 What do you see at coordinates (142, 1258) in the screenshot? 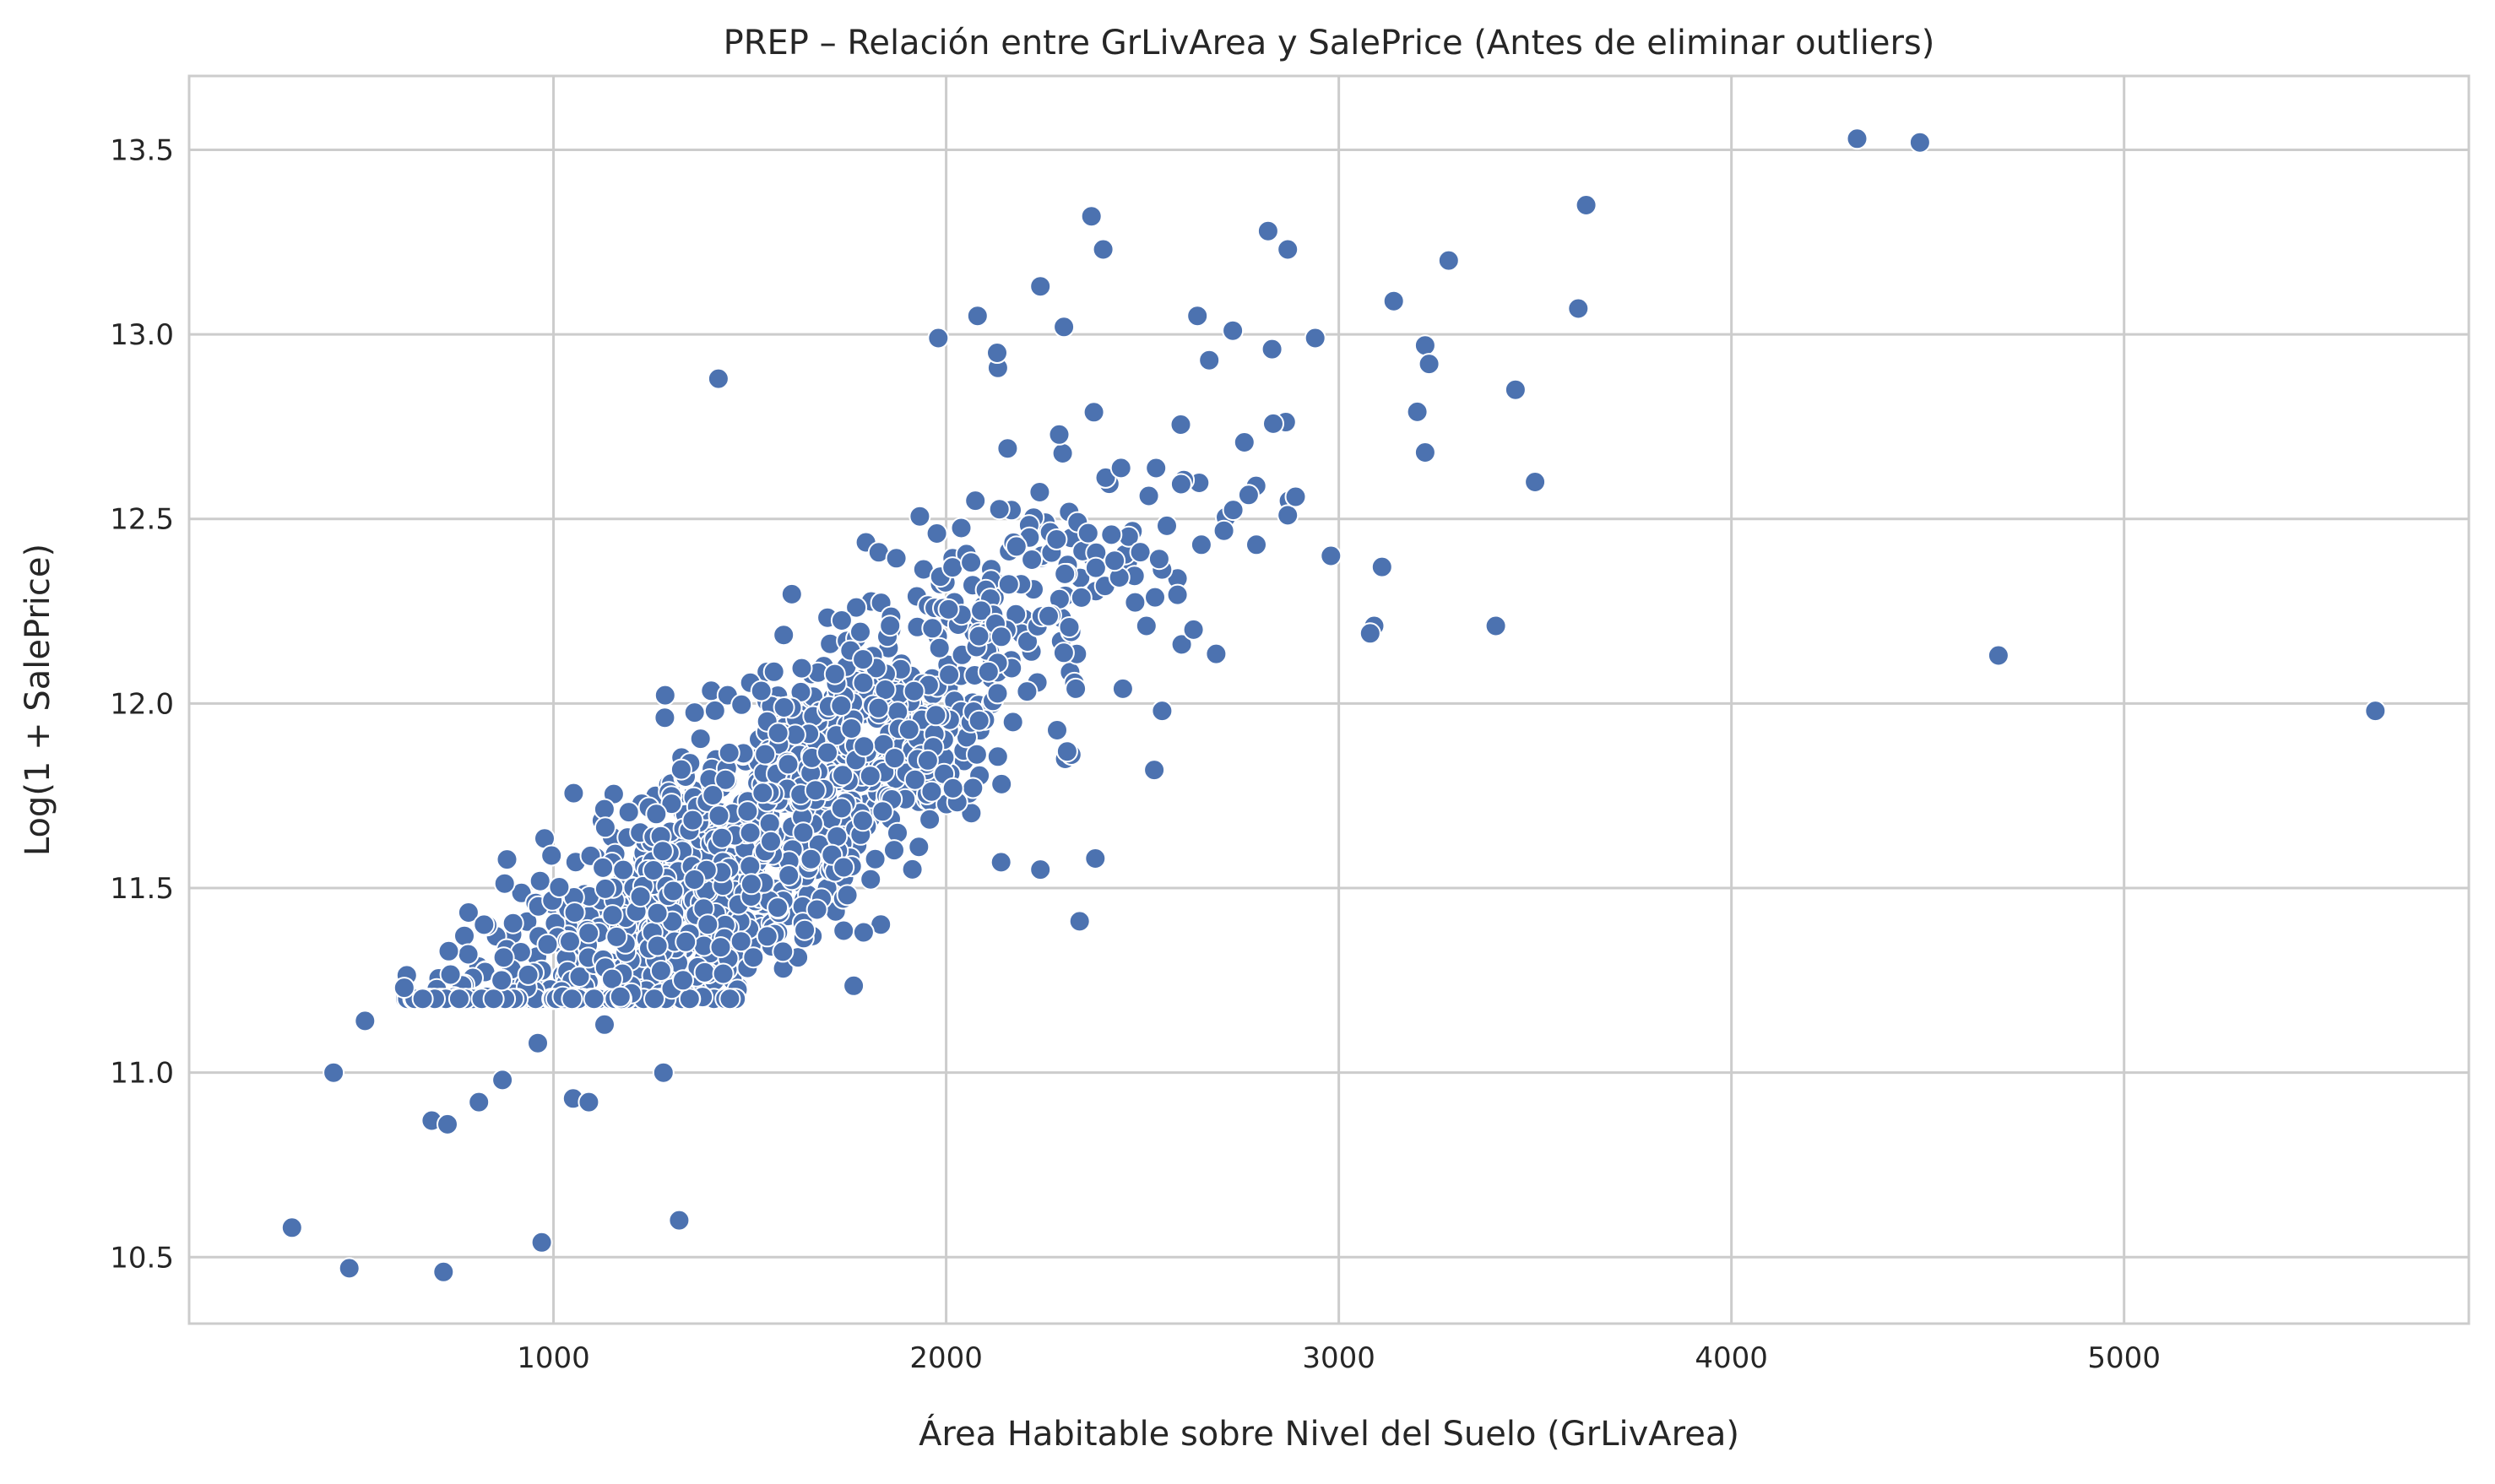
I see `y-tick-label: 10.5` at bounding box center [142, 1258].